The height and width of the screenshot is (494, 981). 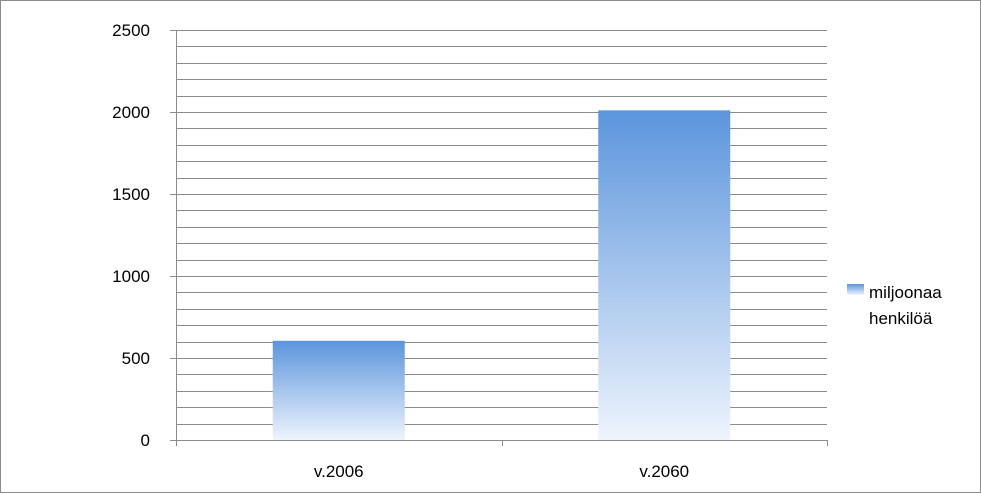 I want to click on x-tick-label: v.2060, so click(x=664, y=471).